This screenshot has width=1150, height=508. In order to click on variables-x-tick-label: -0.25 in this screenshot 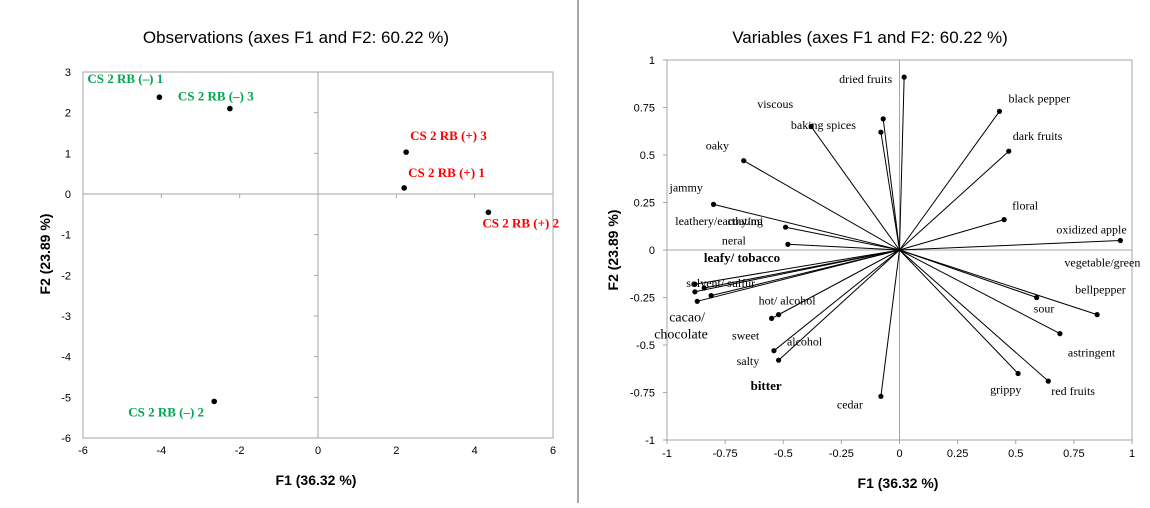, I will do `click(841, 454)`.